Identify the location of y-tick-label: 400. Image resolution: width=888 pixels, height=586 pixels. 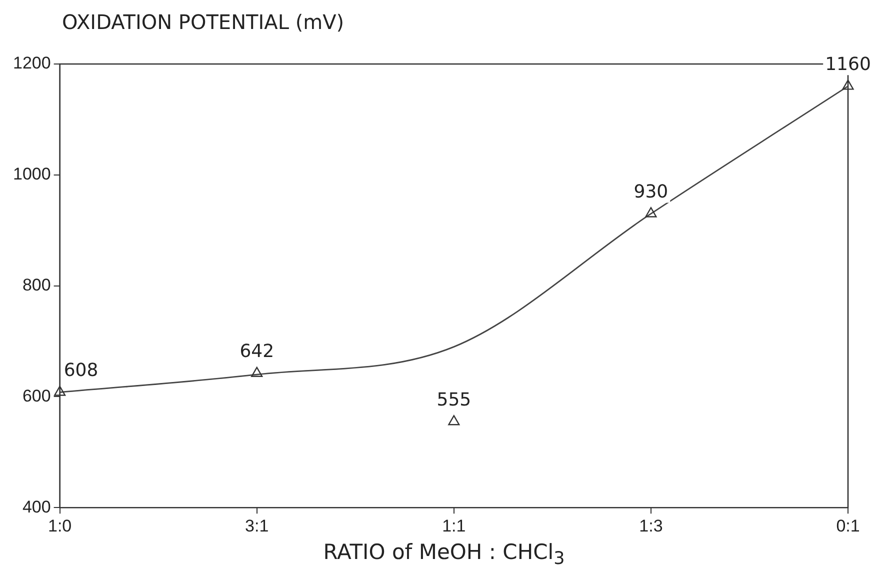
(36, 506).